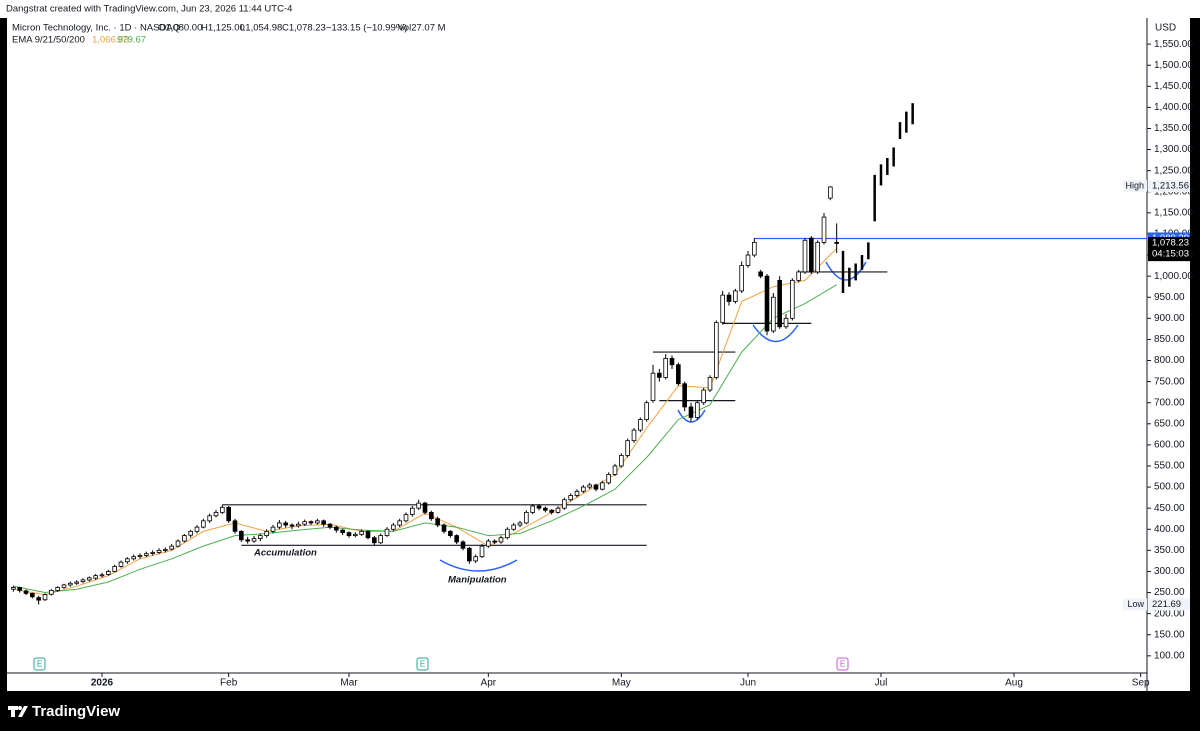 Image resolution: width=1200 pixels, height=731 pixels. Describe the element at coordinates (478, 565) in the screenshot. I see `arc` at that location.